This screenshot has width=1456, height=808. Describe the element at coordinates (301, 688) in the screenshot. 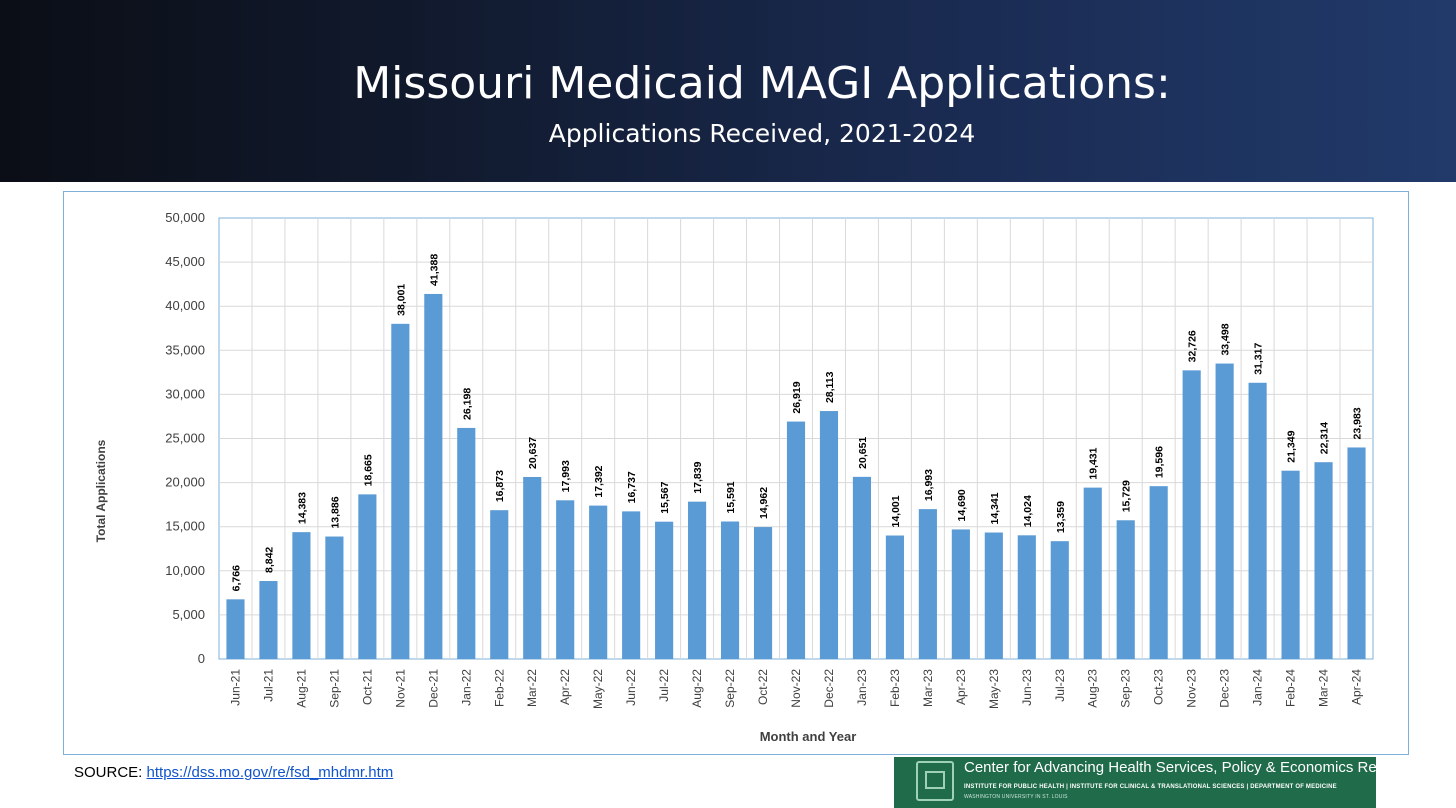

I see `x-tick-label: Aug-21` at that location.